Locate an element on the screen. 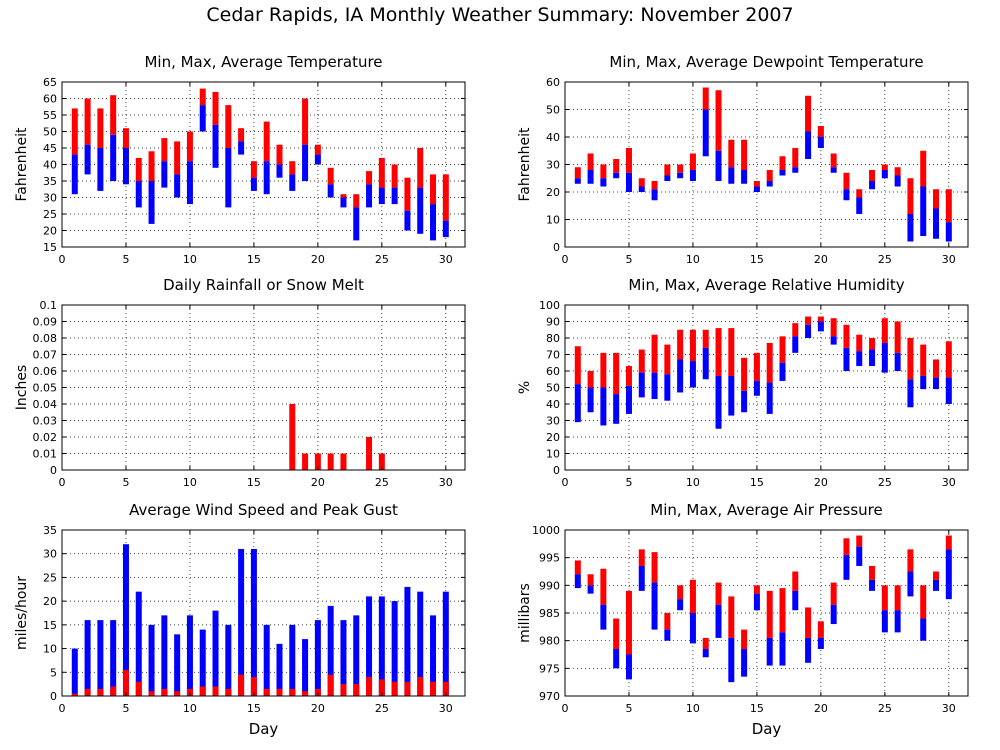 The width and height of the screenshot is (1000, 750). chart-title: Min, Max, Average Dewpoint Temperature is located at coordinates (766, 62).